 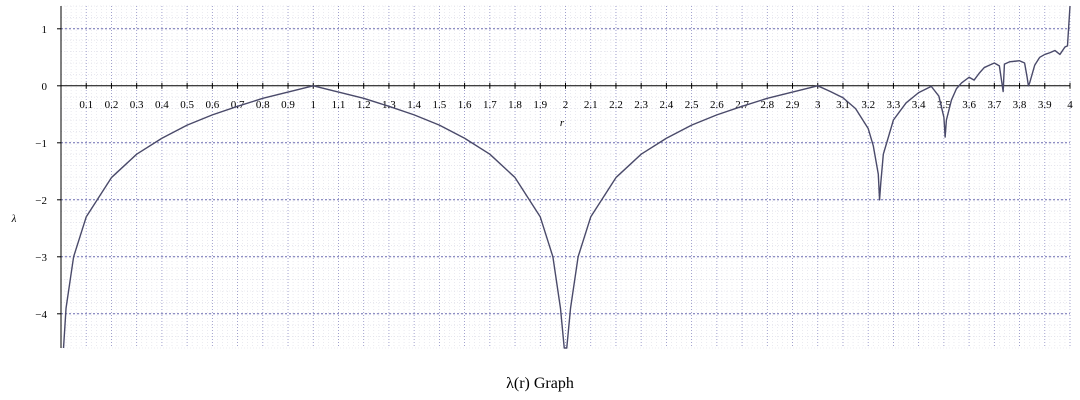 What do you see at coordinates (515, 105) in the screenshot?
I see `x-tick-label: 1.8` at bounding box center [515, 105].